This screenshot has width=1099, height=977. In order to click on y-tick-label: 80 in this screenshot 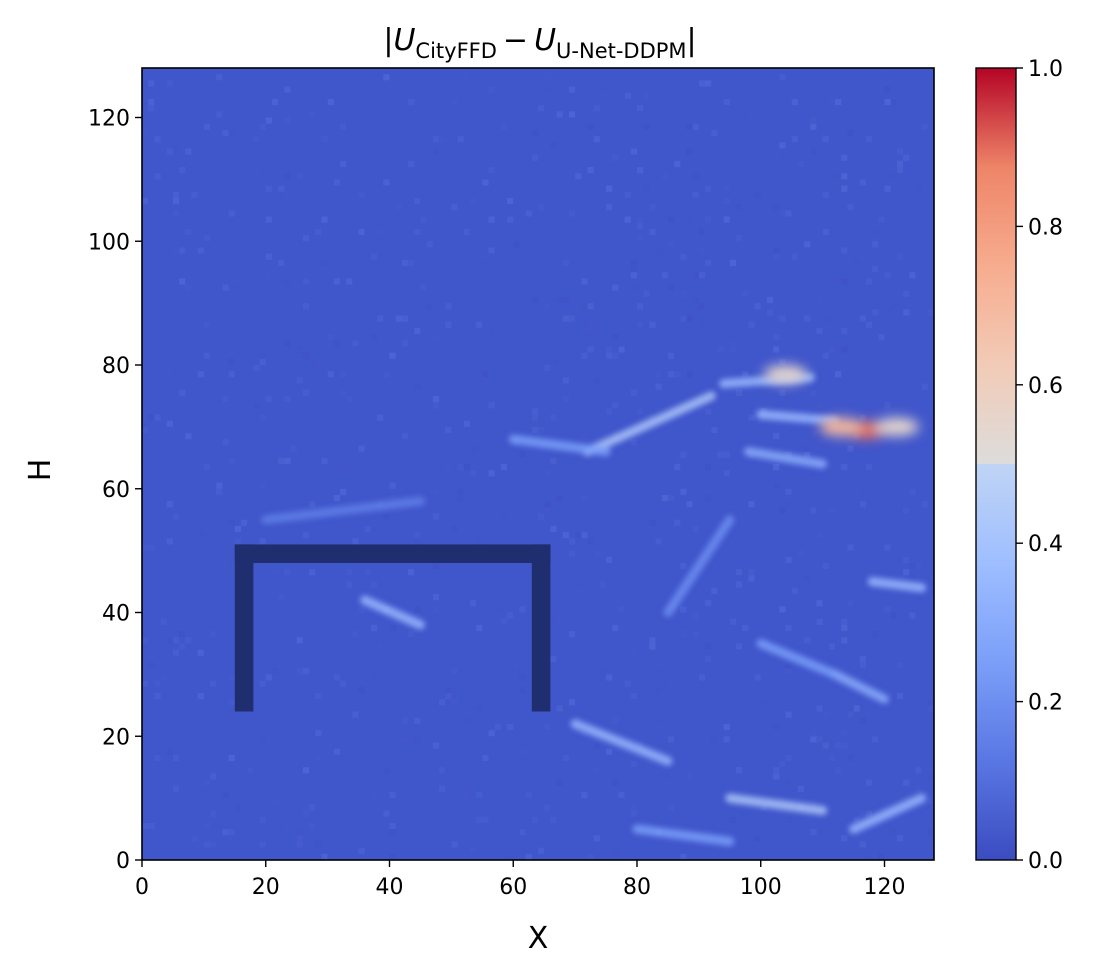, I will do `click(116, 366)`.